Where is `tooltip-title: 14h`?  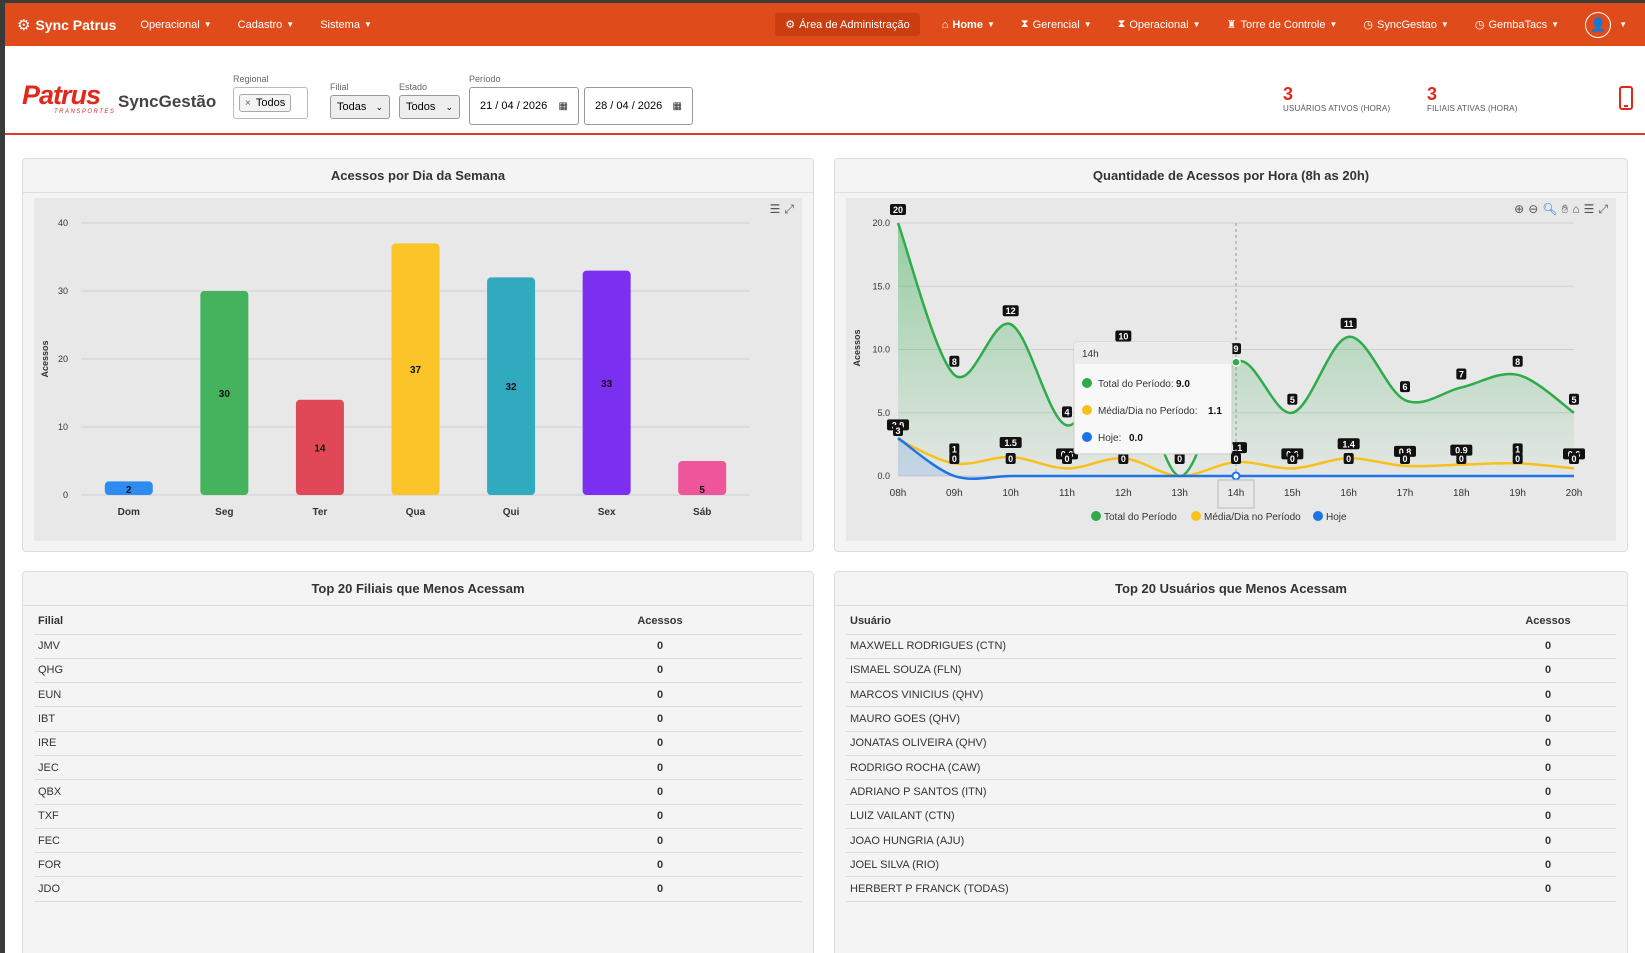 tooltip-title: 14h is located at coordinates (1090, 354).